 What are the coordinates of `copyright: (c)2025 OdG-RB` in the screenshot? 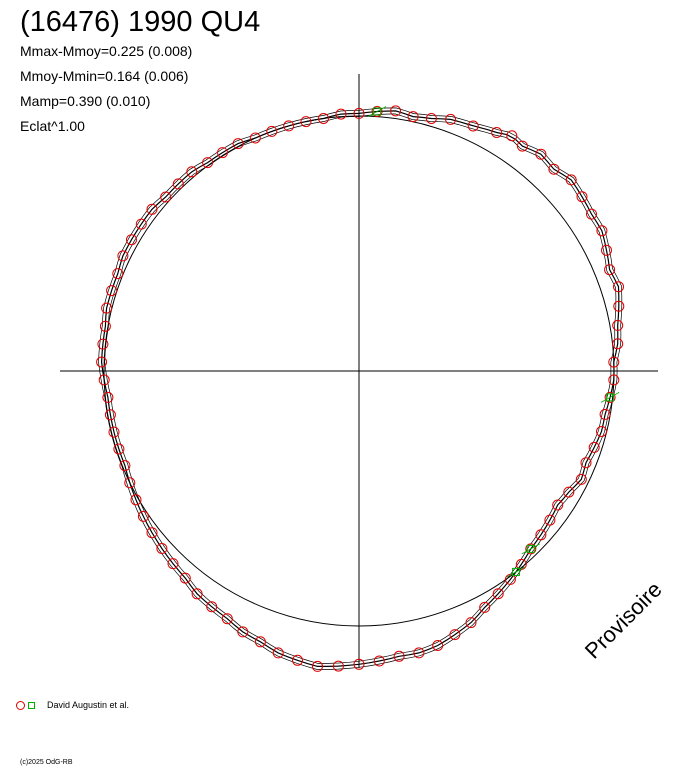 It's located at (46, 762).